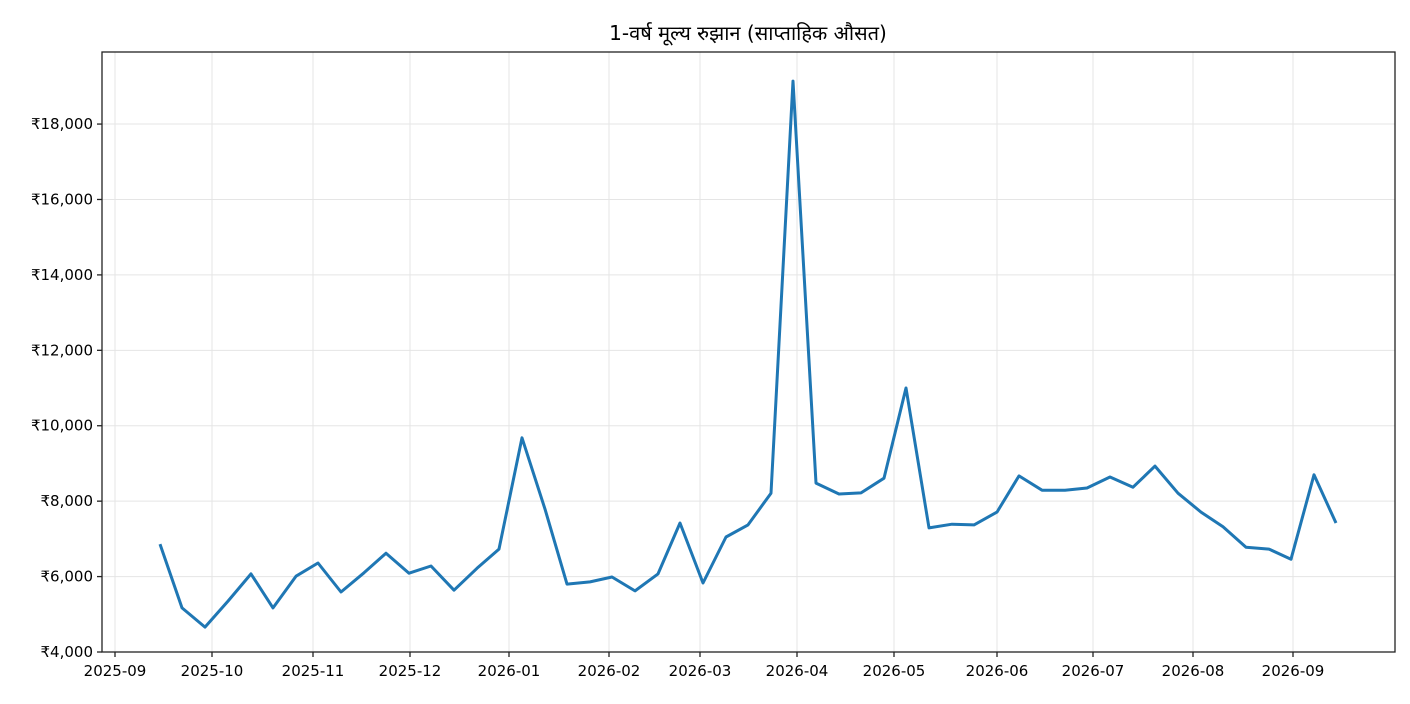 The image size is (1410, 704). What do you see at coordinates (62, 199) in the screenshot?
I see `y-tick-label: ₹16,000` at bounding box center [62, 199].